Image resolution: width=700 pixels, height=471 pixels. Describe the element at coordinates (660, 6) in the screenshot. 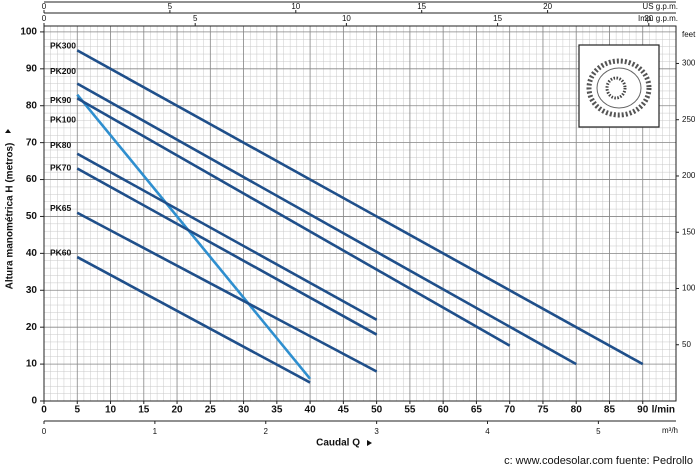

I see `secondary-axis-label: US g.p.m.` at that location.